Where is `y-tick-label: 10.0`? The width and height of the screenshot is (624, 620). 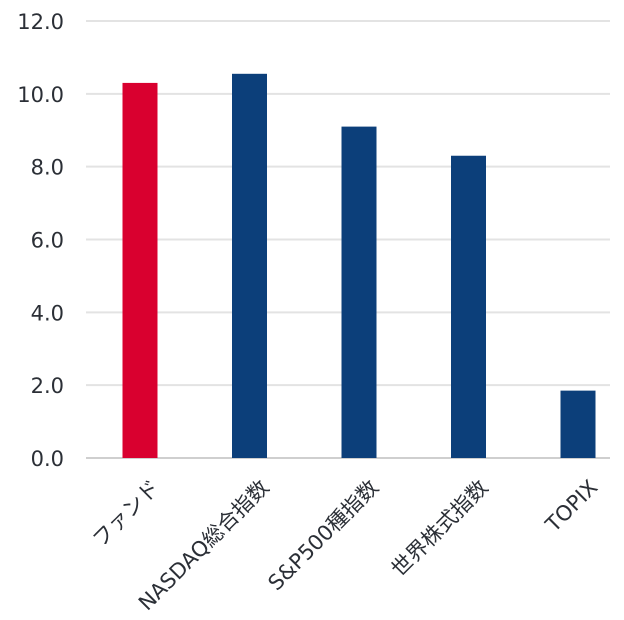 y-tick-label: 10.0 is located at coordinates (40, 95).